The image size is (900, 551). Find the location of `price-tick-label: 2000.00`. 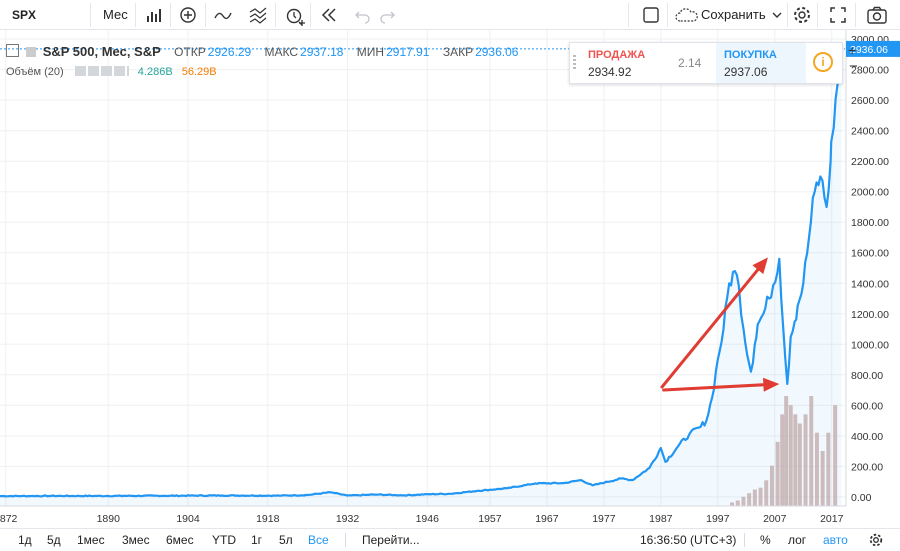

price-tick-label: 2000.00 is located at coordinates (870, 193).